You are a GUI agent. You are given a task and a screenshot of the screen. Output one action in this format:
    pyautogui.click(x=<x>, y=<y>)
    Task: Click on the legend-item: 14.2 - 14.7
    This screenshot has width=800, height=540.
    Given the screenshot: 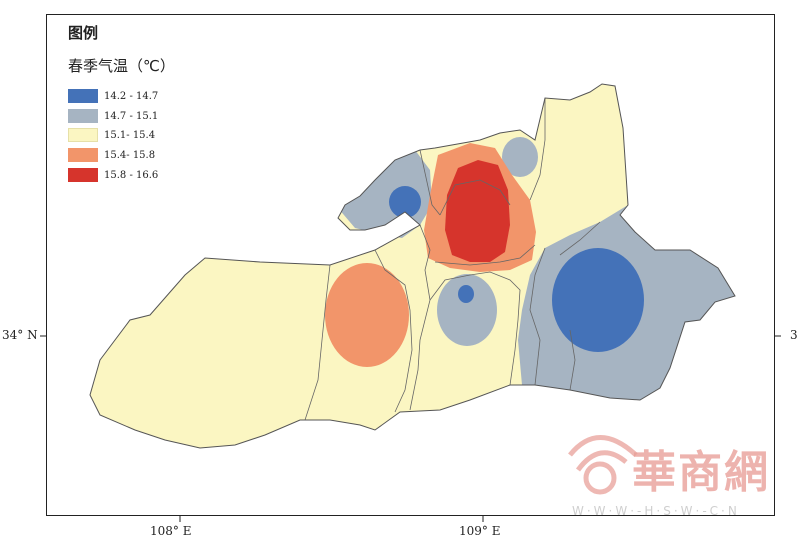 What is the action you would take?
    pyautogui.click(x=113, y=96)
    